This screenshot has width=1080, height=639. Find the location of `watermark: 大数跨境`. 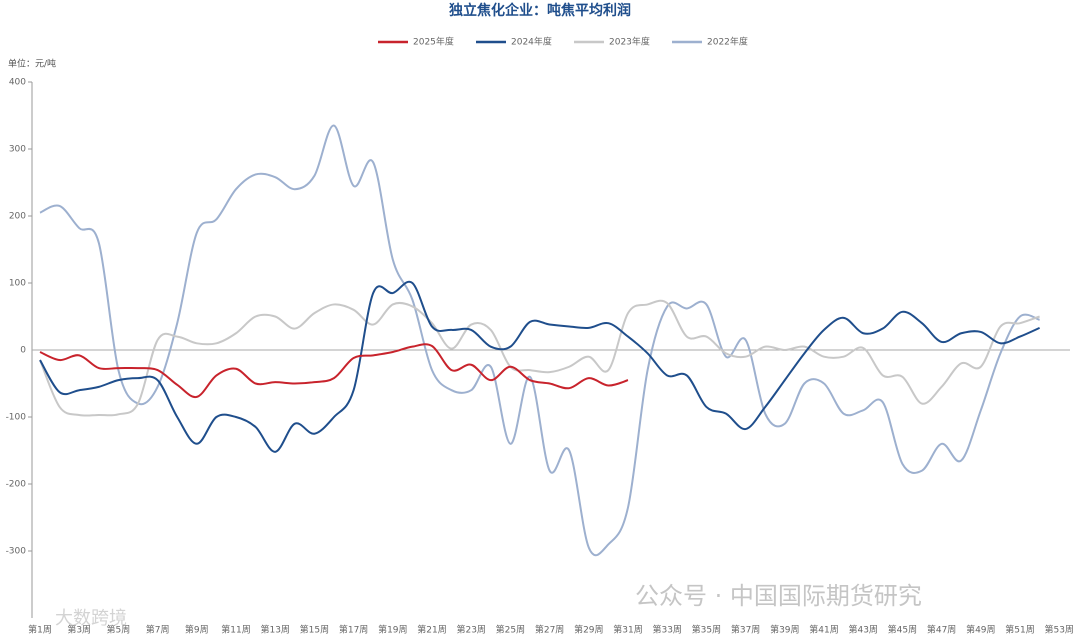

watermark: 大数跨境 is located at coordinates (91, 618).